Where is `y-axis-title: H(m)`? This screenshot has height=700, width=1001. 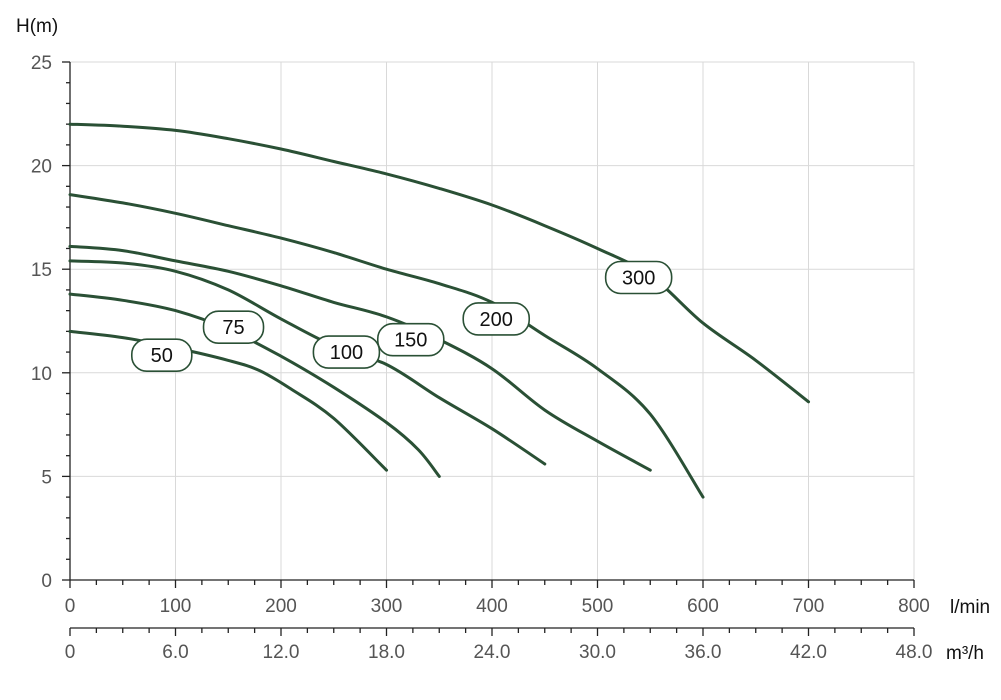
y-axis-title: H(m) is located at coordinates (37, 26).